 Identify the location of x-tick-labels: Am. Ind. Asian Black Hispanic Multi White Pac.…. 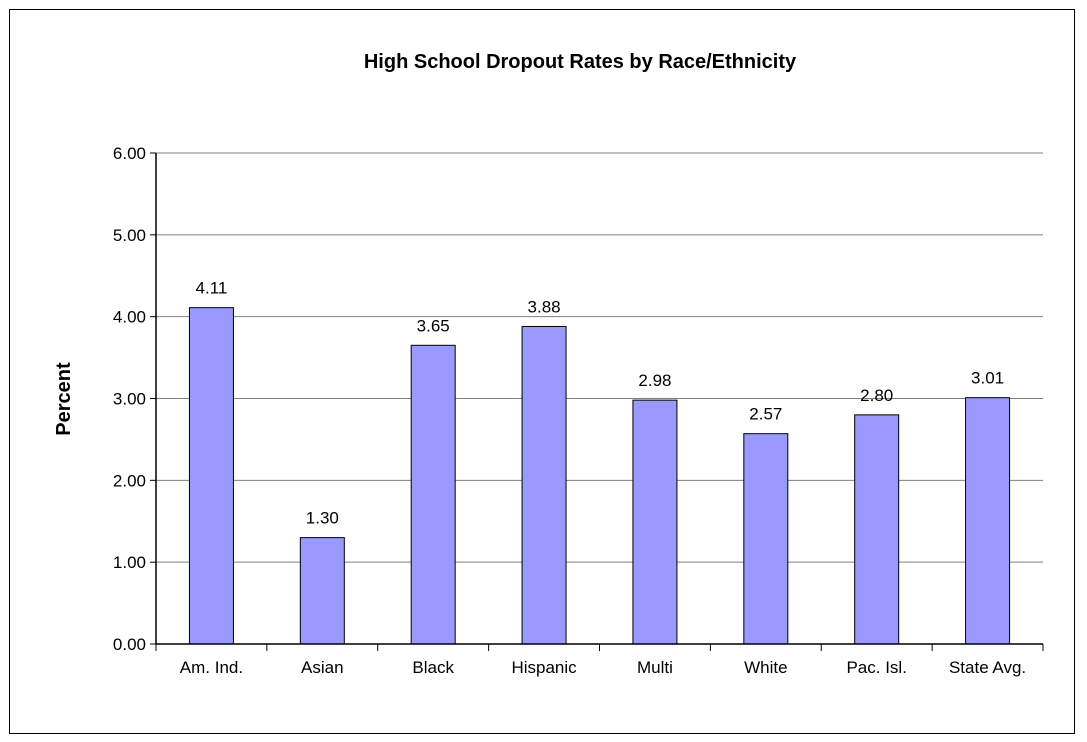
(603, 667).